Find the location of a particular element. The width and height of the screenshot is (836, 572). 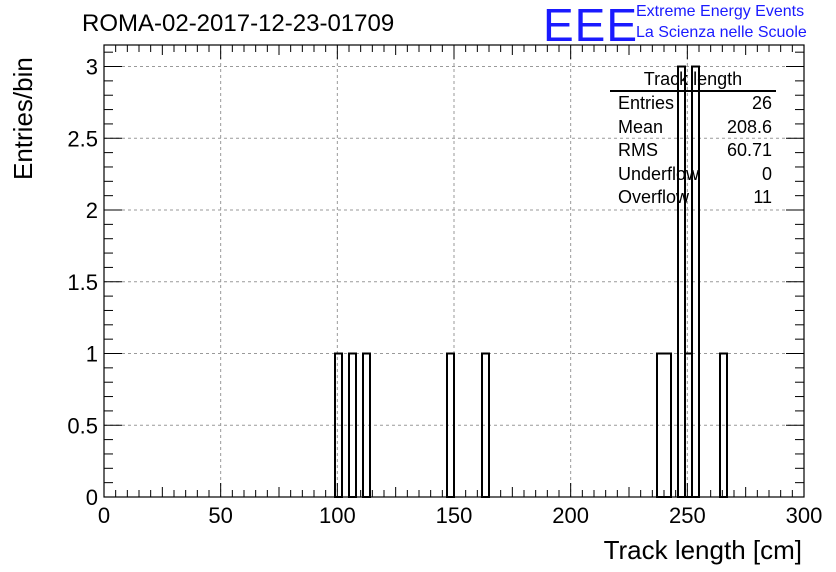

eee-logo: EEE is located at coordinates (591, 25).